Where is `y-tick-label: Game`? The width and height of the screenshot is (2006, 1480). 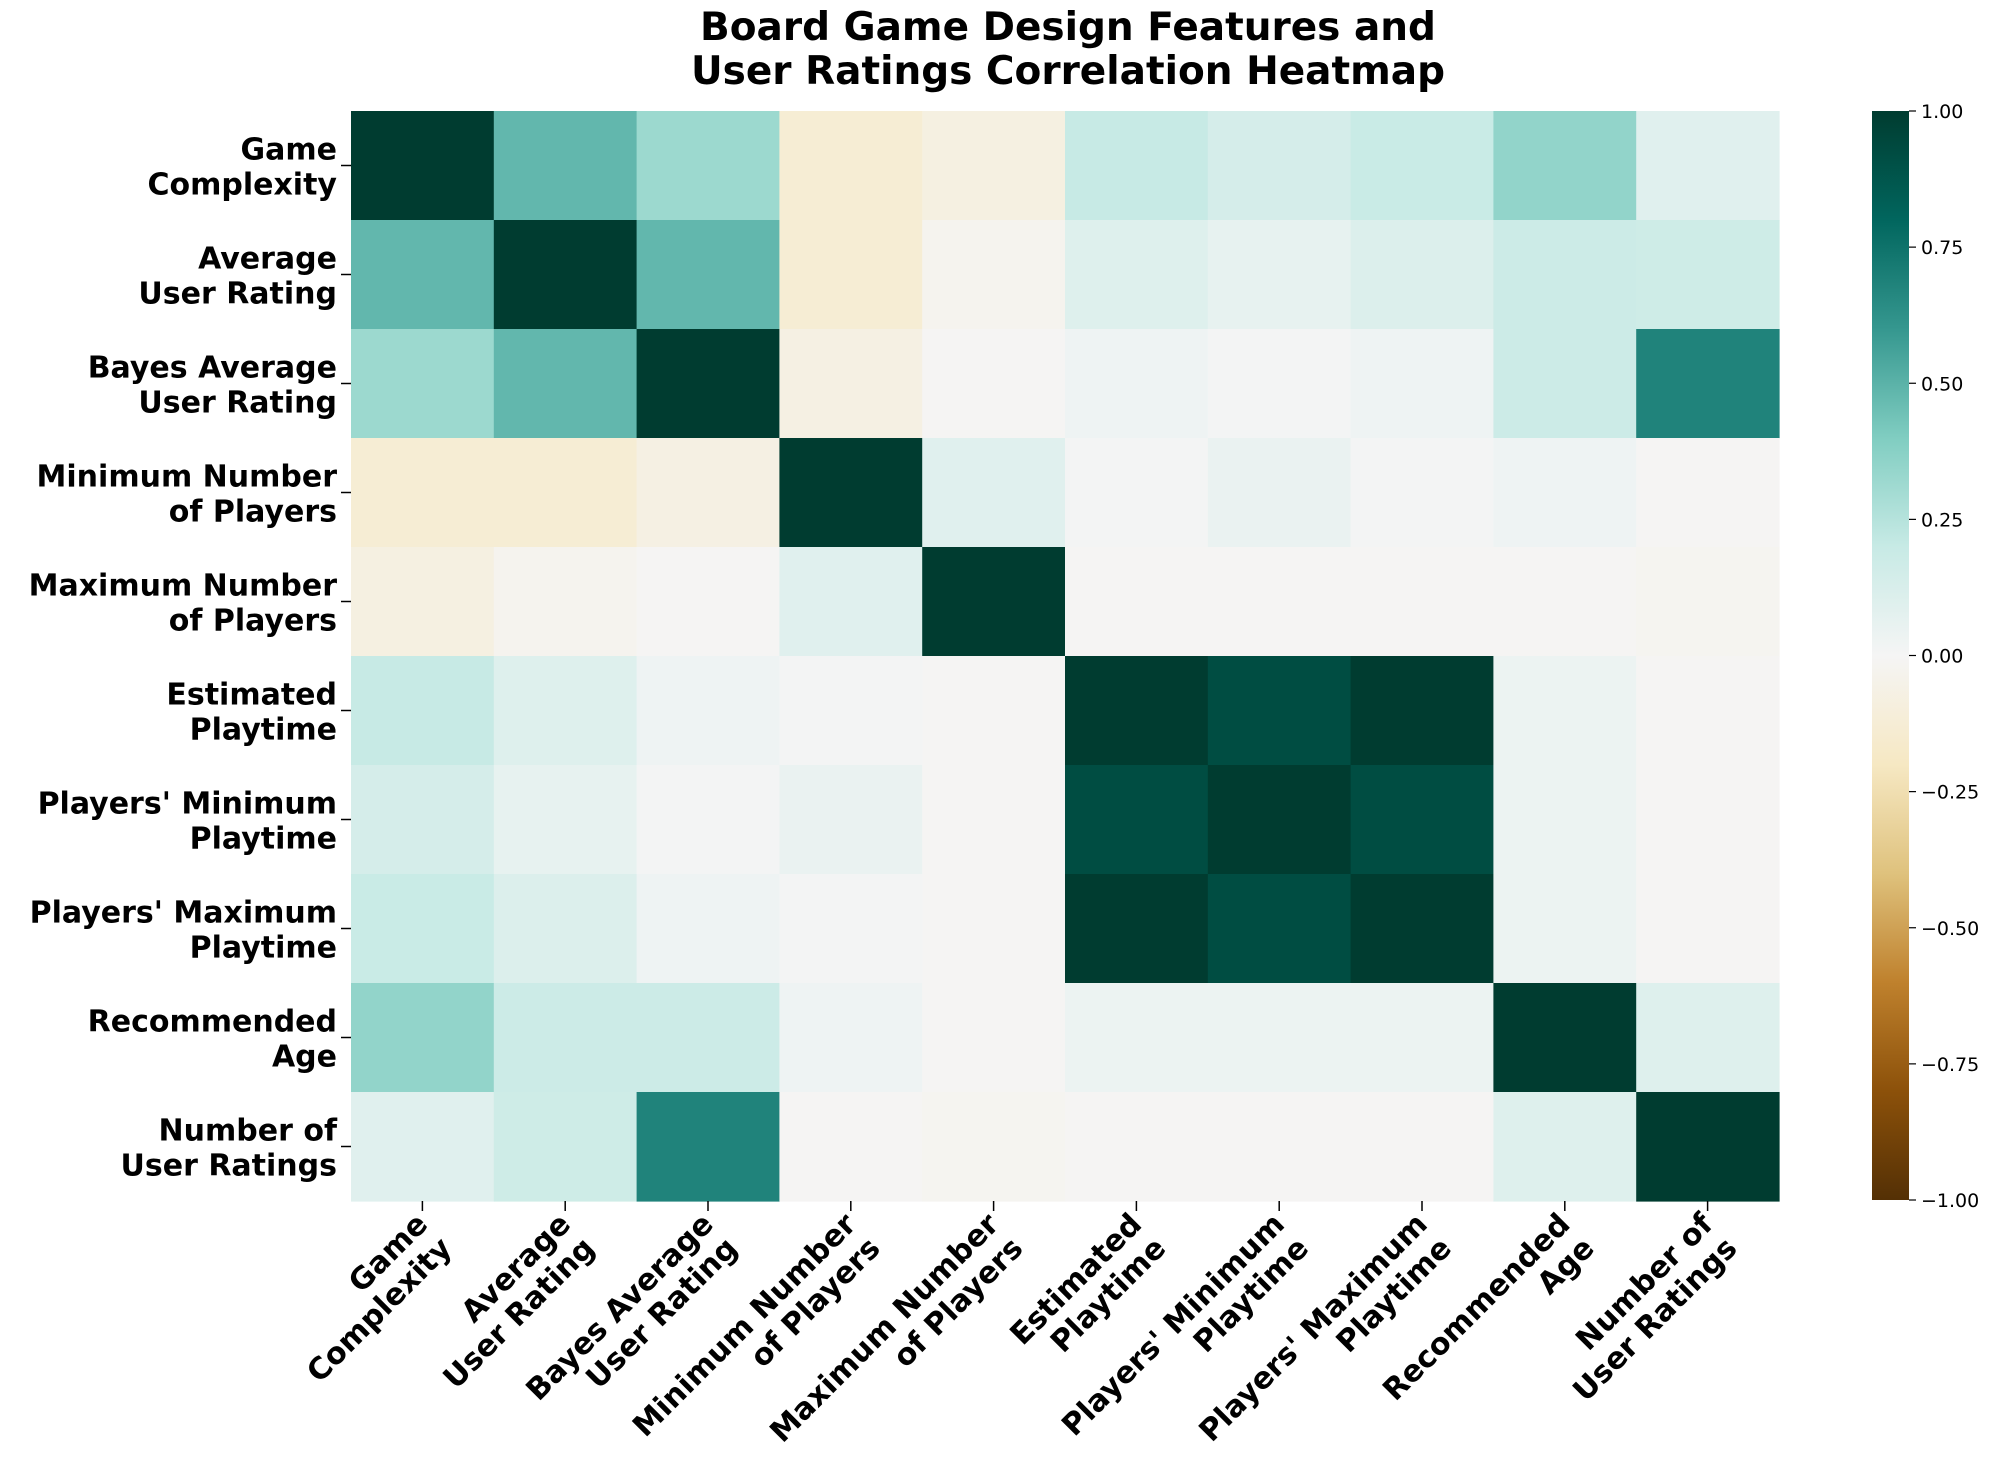 y-tick-label: Game is located at coordinates (289, 150).